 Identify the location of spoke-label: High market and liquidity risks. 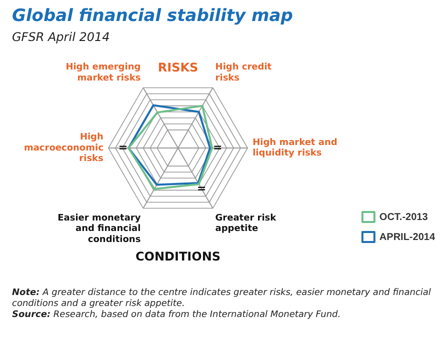
(295, 148).